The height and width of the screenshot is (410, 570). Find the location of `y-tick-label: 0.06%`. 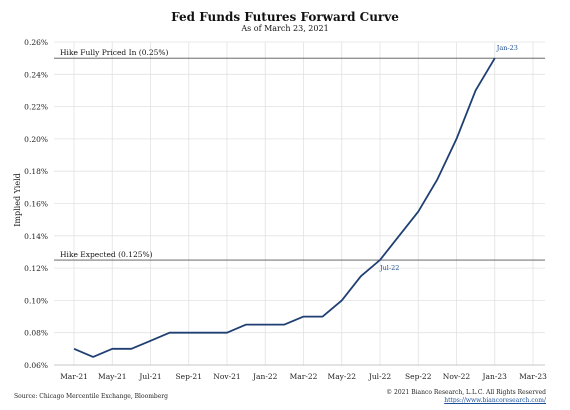

y-tick-label: 0.06% is located at coordinates (36, 365).